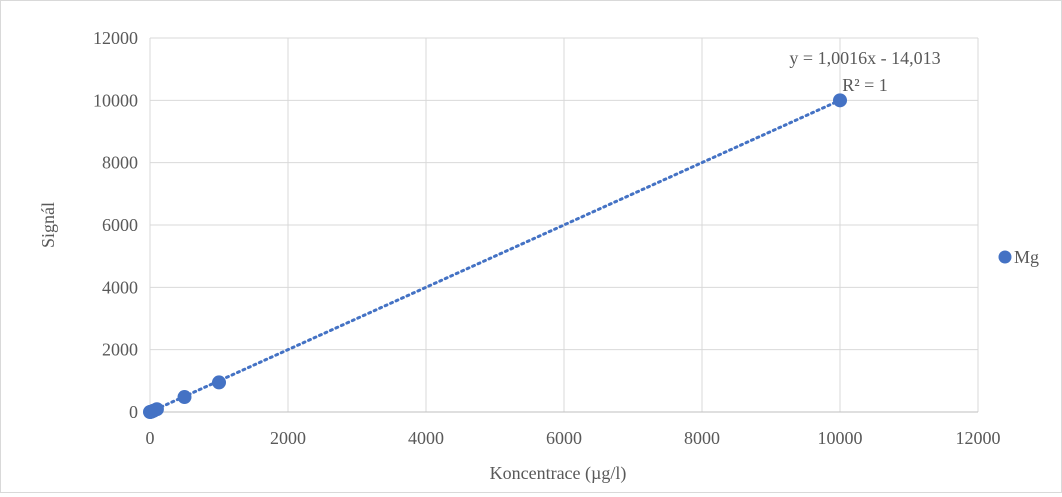  What do you see at coordinates (120, 163) in the screenshot?
I see `y-tick-label: 8000` at bounding box center [120, 163].